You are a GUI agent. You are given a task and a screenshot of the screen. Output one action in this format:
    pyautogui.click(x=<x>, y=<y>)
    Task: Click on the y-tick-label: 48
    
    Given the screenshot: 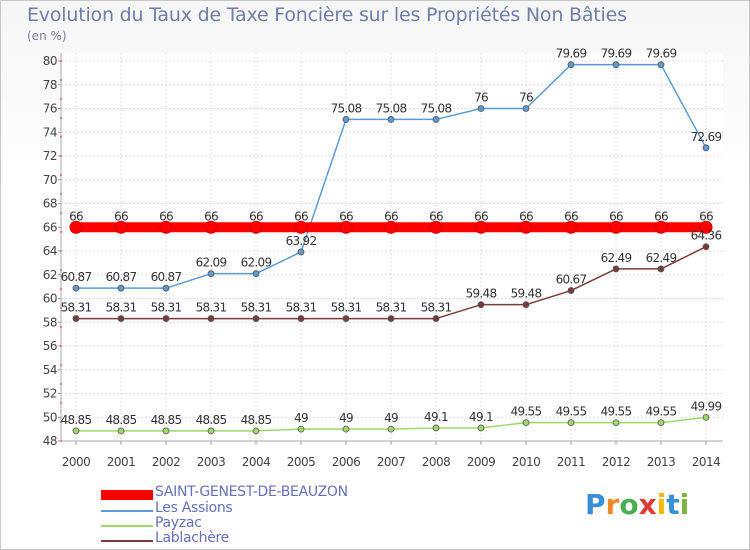 What is the action you would take?
    pyautogui.click(x=50, y=441)
    